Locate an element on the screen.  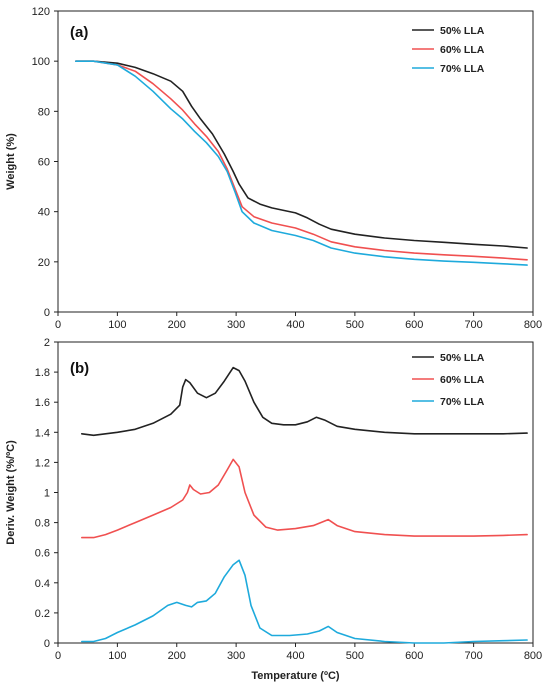
y-tick-label: 120 is located at coordinates (41, 12).